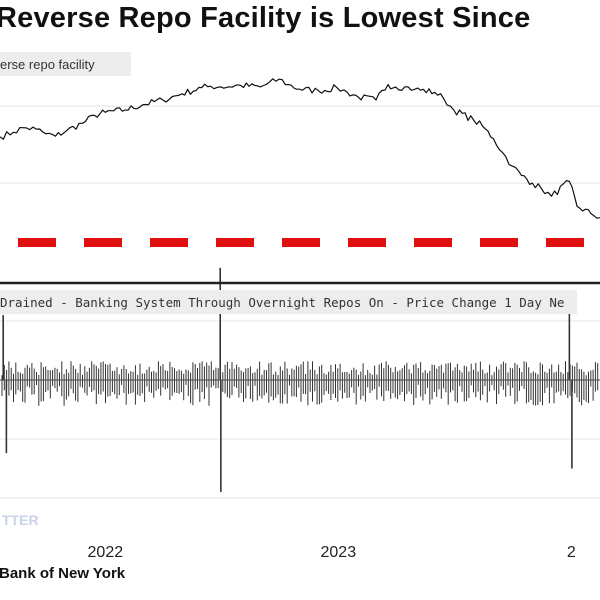 The width and height of the screenshot is (600, 600). Describe the element at coordinates (571, 552) in the screenshot. I see `x-tick-label: 2` at that location.